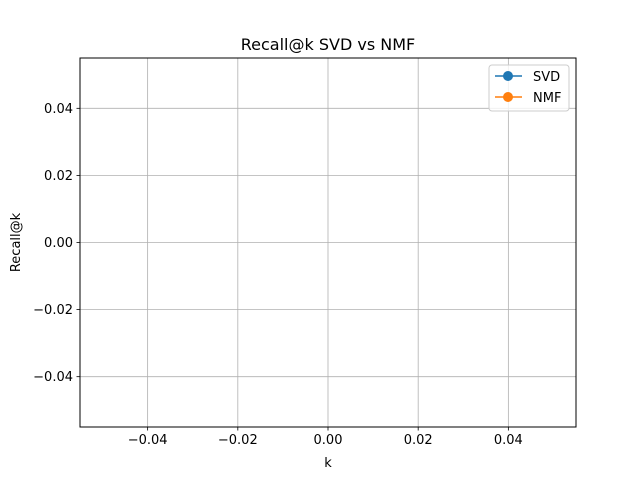 This screenshot has width=640, height=480. Describe the element at coordinates (508, 76) in the screenshot. I see `legend-marker-svd` at that location.